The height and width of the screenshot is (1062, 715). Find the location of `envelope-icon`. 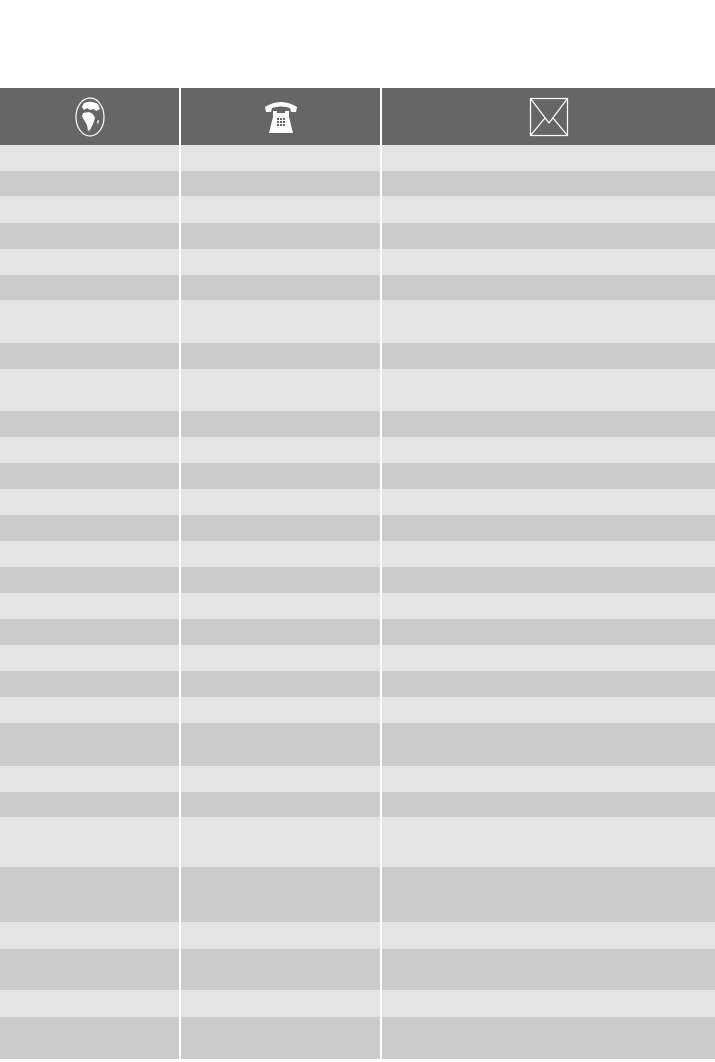

envelope-icon is located at coordinates (548, 116).